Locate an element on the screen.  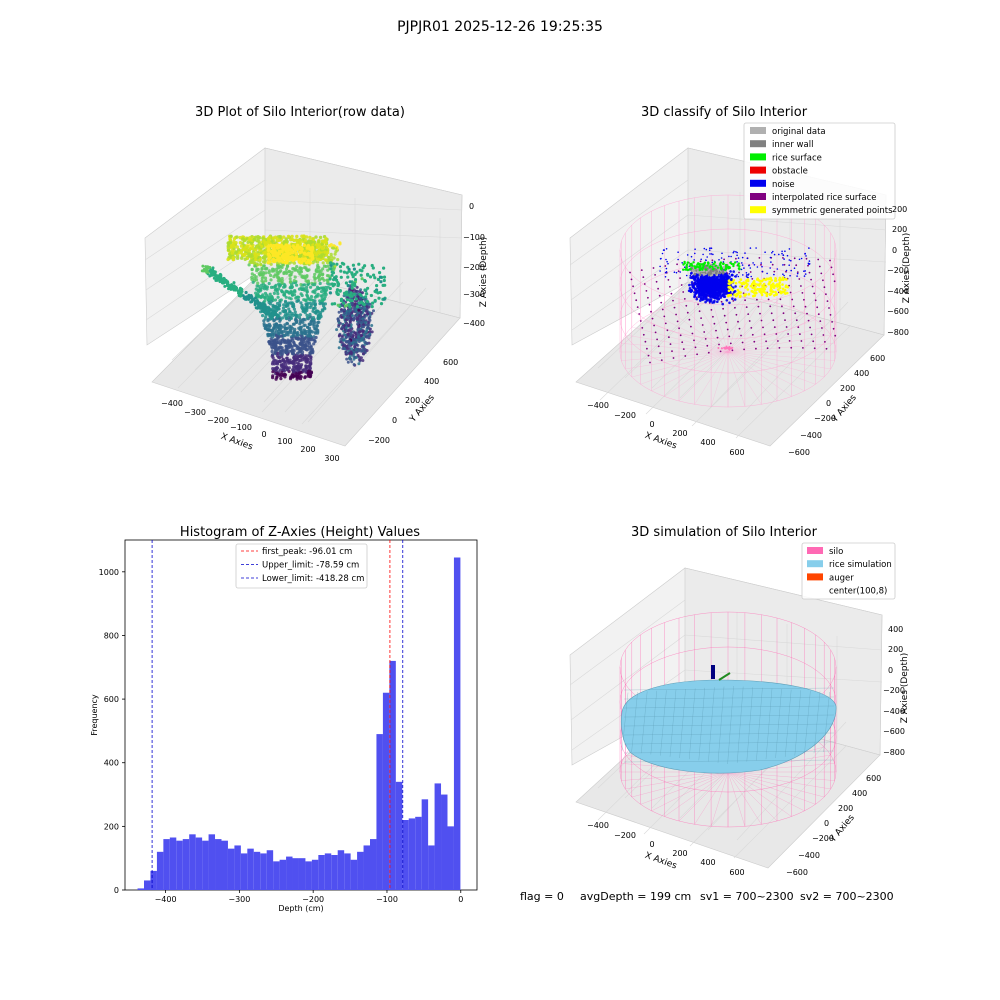
raw-y-tick: −200 is located at coordinates (379, 440).